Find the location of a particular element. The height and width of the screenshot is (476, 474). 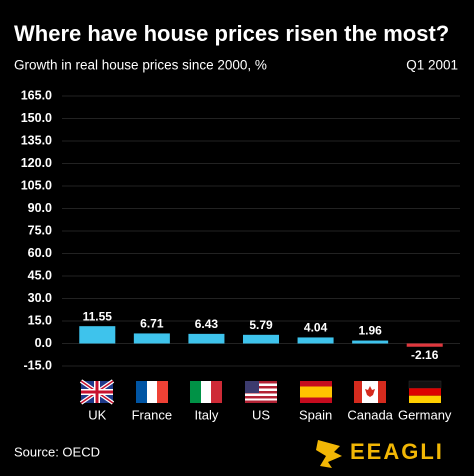

logo-text: EEAGLI is located at coordinates (397, 451).